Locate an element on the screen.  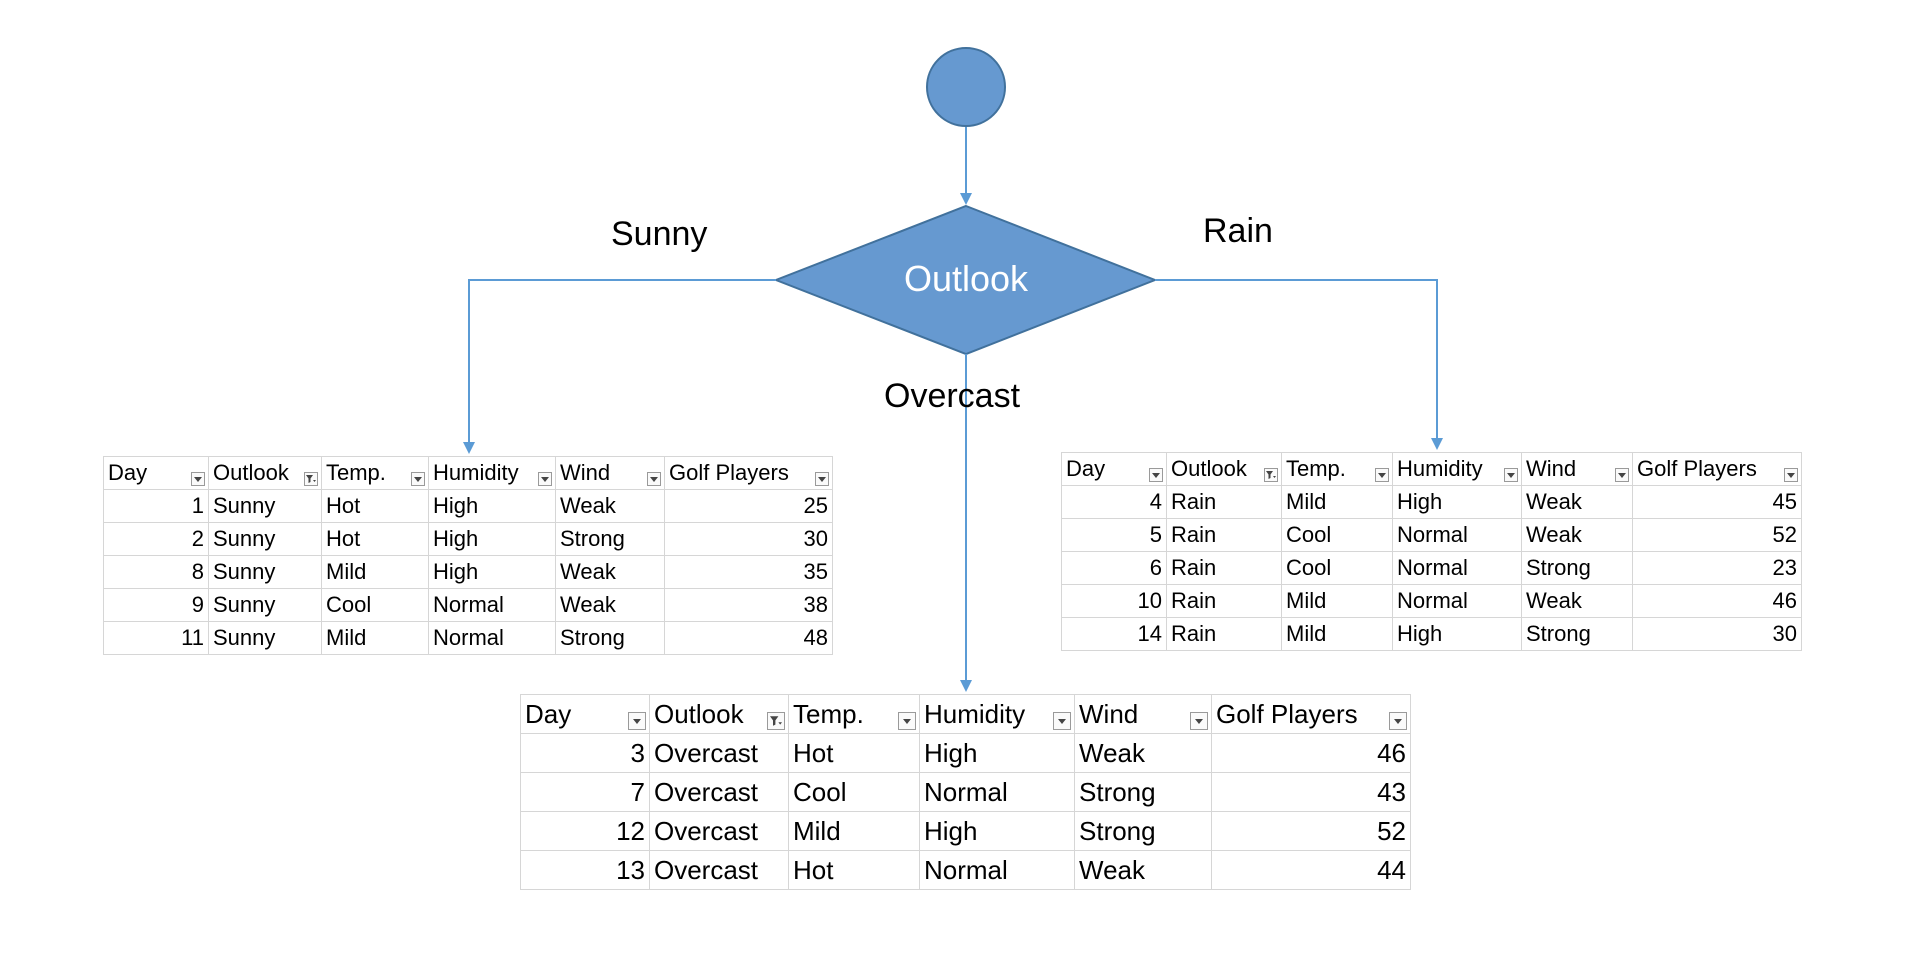
cell-day: 3 is located at coordinates (585, 753).